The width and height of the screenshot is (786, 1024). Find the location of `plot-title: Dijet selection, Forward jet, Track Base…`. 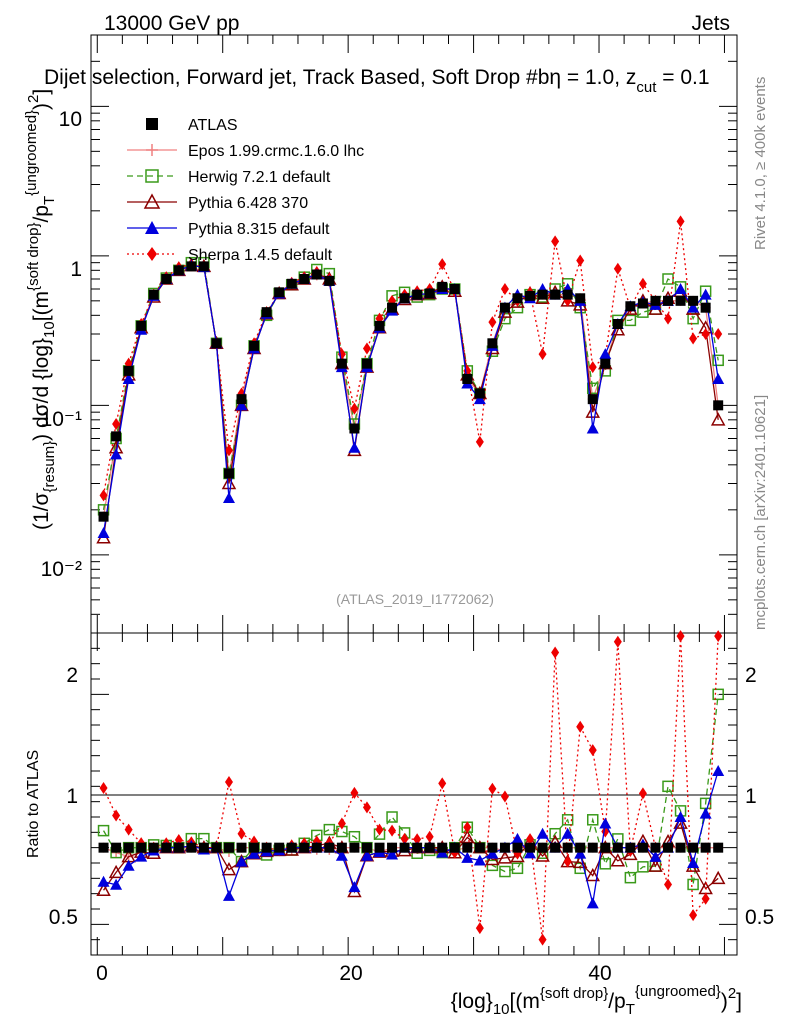

plot-title: Dijet selection, Forward jet, Track Base… is located at coordinates (377, 81).